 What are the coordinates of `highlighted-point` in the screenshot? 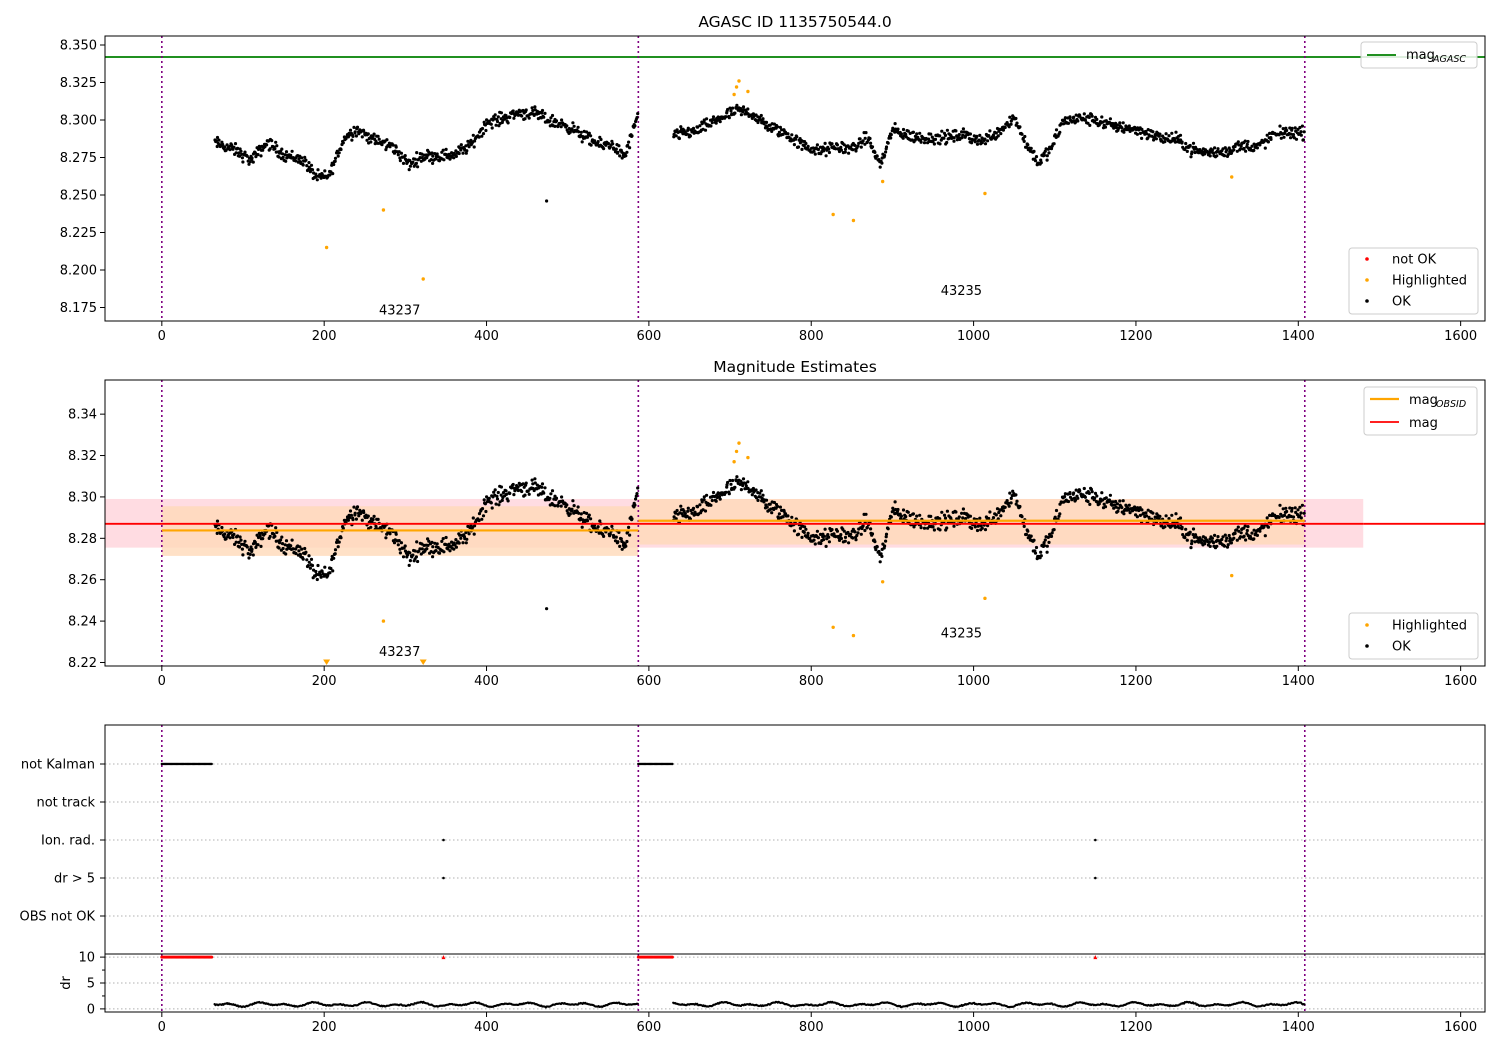 It's located at (748, 91).